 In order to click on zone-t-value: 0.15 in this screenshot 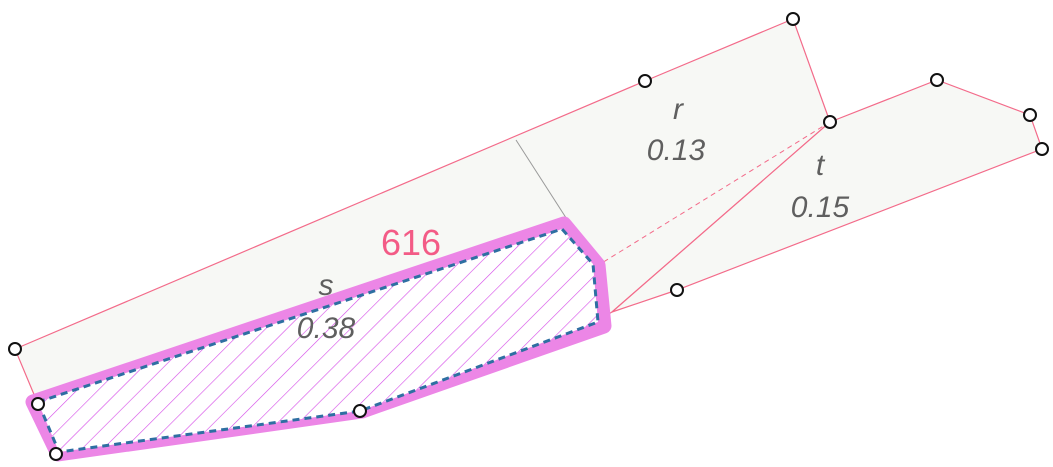, I will do `click(820, 207)`.